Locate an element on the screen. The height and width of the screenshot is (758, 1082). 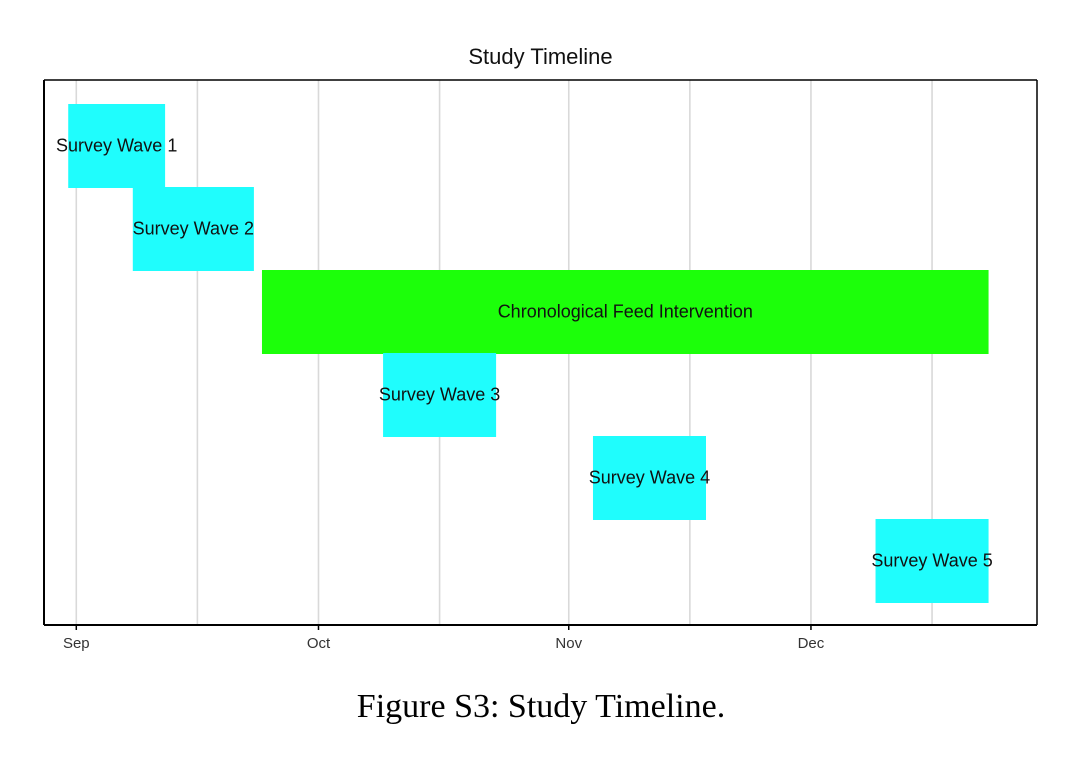
x-tick-label: Sep is located at coordinates (76, 643).